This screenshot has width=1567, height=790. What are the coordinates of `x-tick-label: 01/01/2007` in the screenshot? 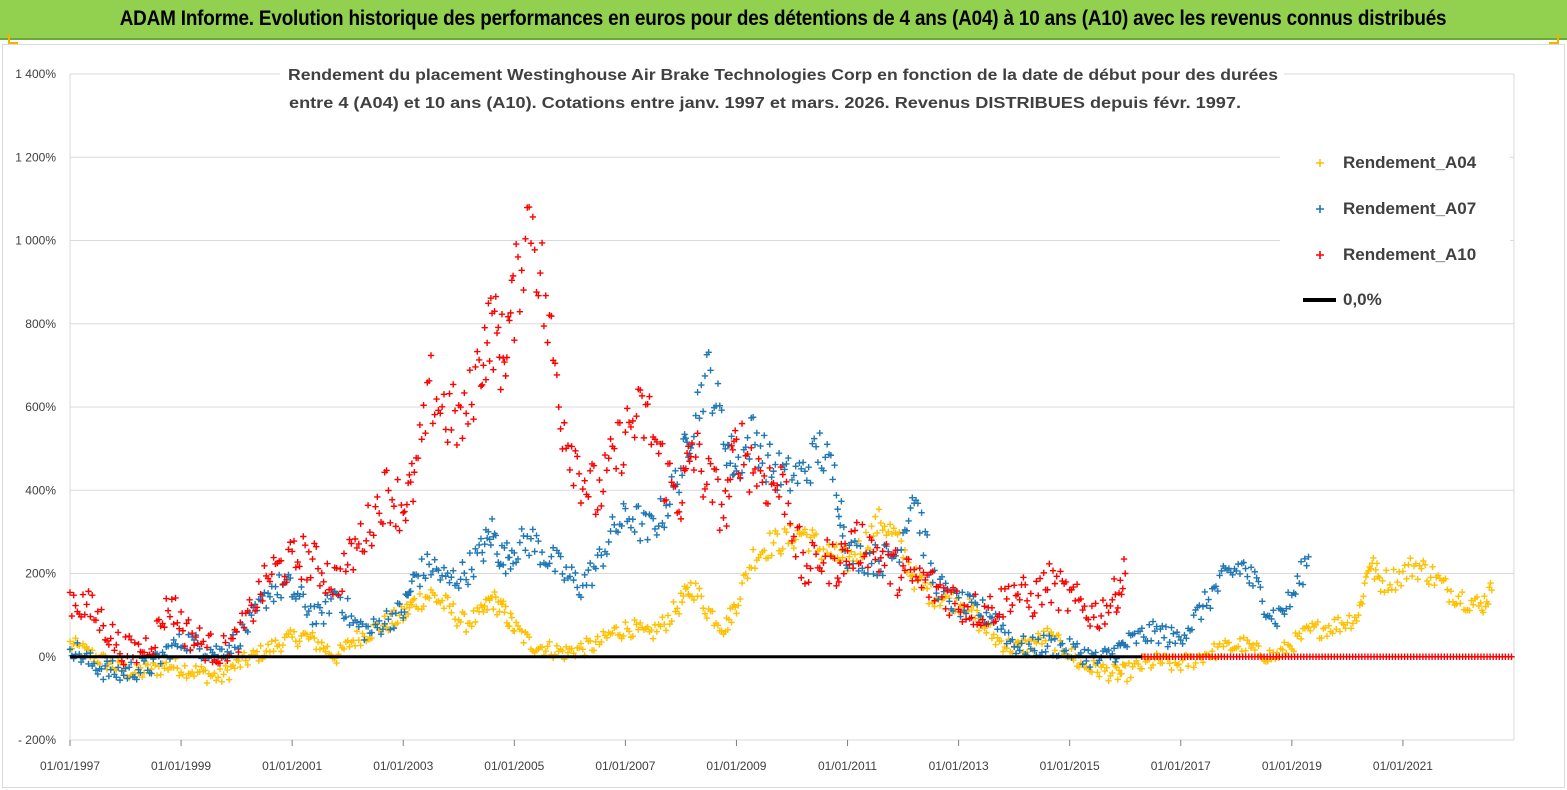 It's located at (625, 766).